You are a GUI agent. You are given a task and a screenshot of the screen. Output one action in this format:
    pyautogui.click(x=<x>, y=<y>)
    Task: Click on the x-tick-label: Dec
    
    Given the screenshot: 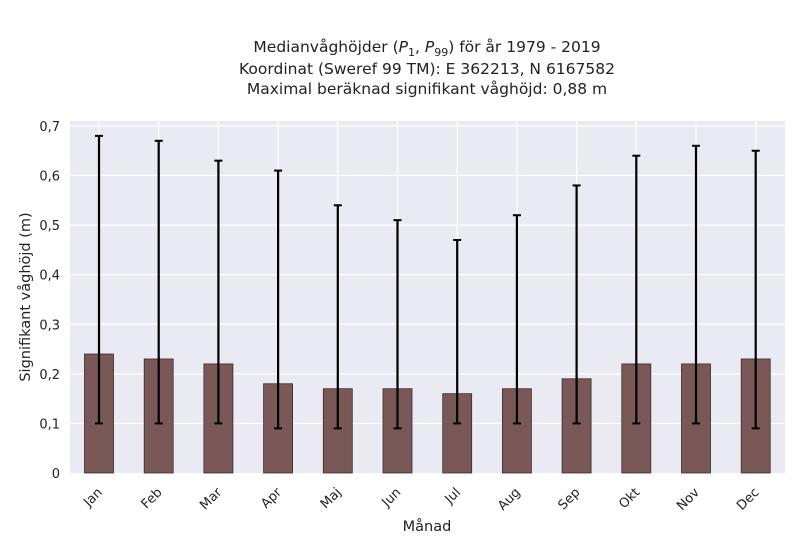 What is the action you would take?
    pyautogui.click(x=748, y=499)
    